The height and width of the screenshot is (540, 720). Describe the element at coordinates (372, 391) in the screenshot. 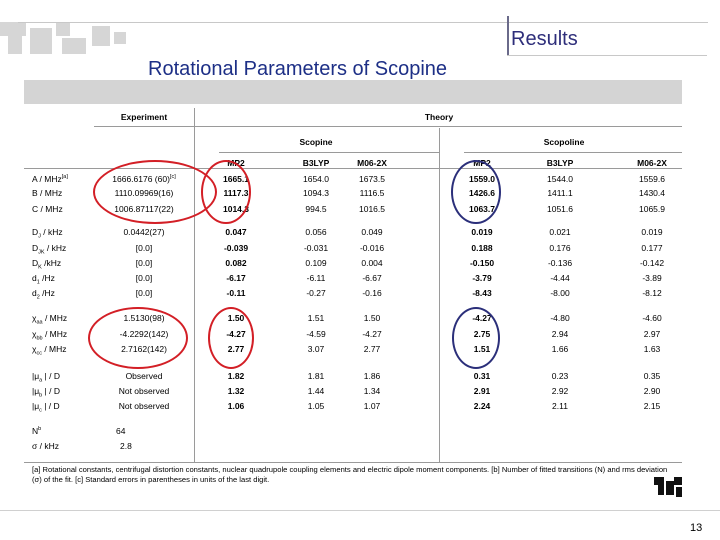

I see `theory-value: 1.34` at that location.